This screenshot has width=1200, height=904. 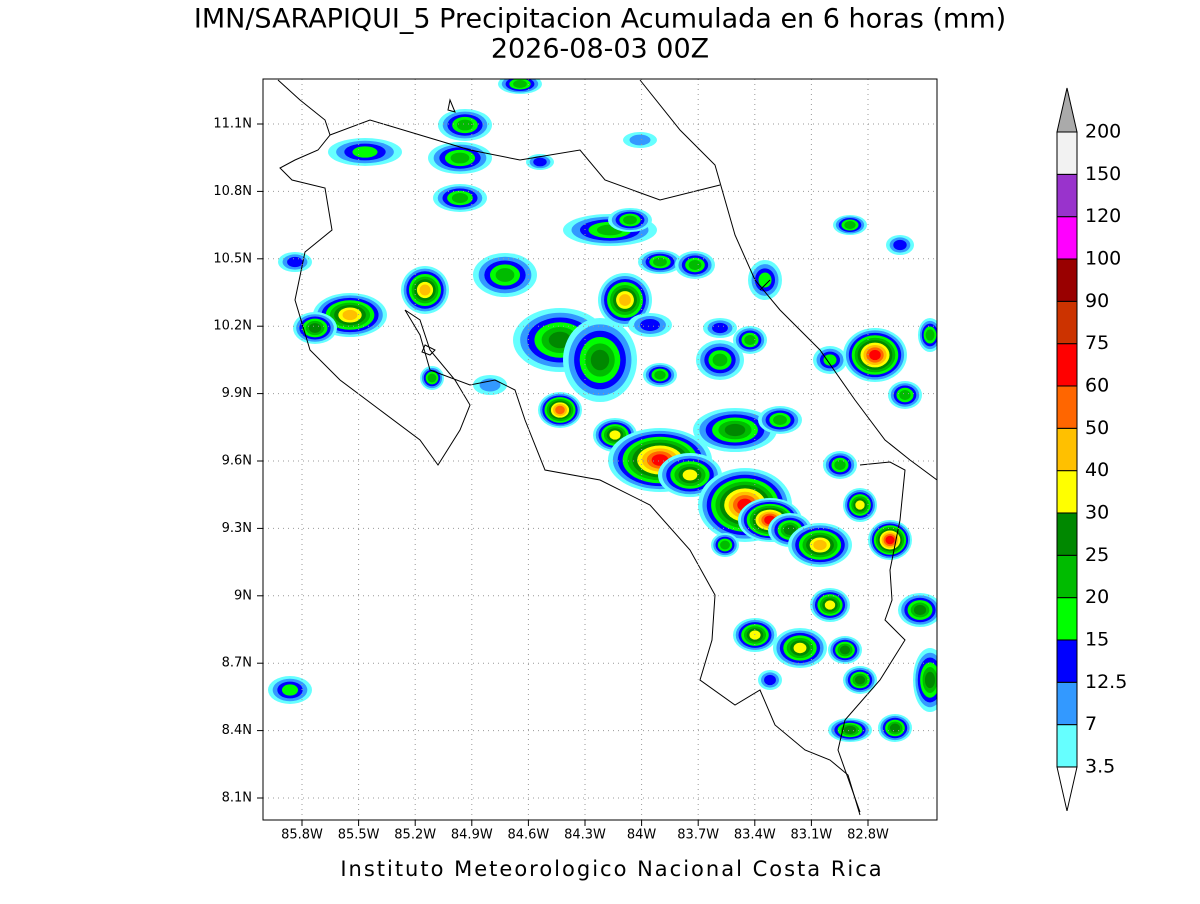 I want to click on colorbar: 3.5 7 12.5 15 20 25 30 40 50 60 75 90 100 120 150 200, so click(x=1091, y=449).